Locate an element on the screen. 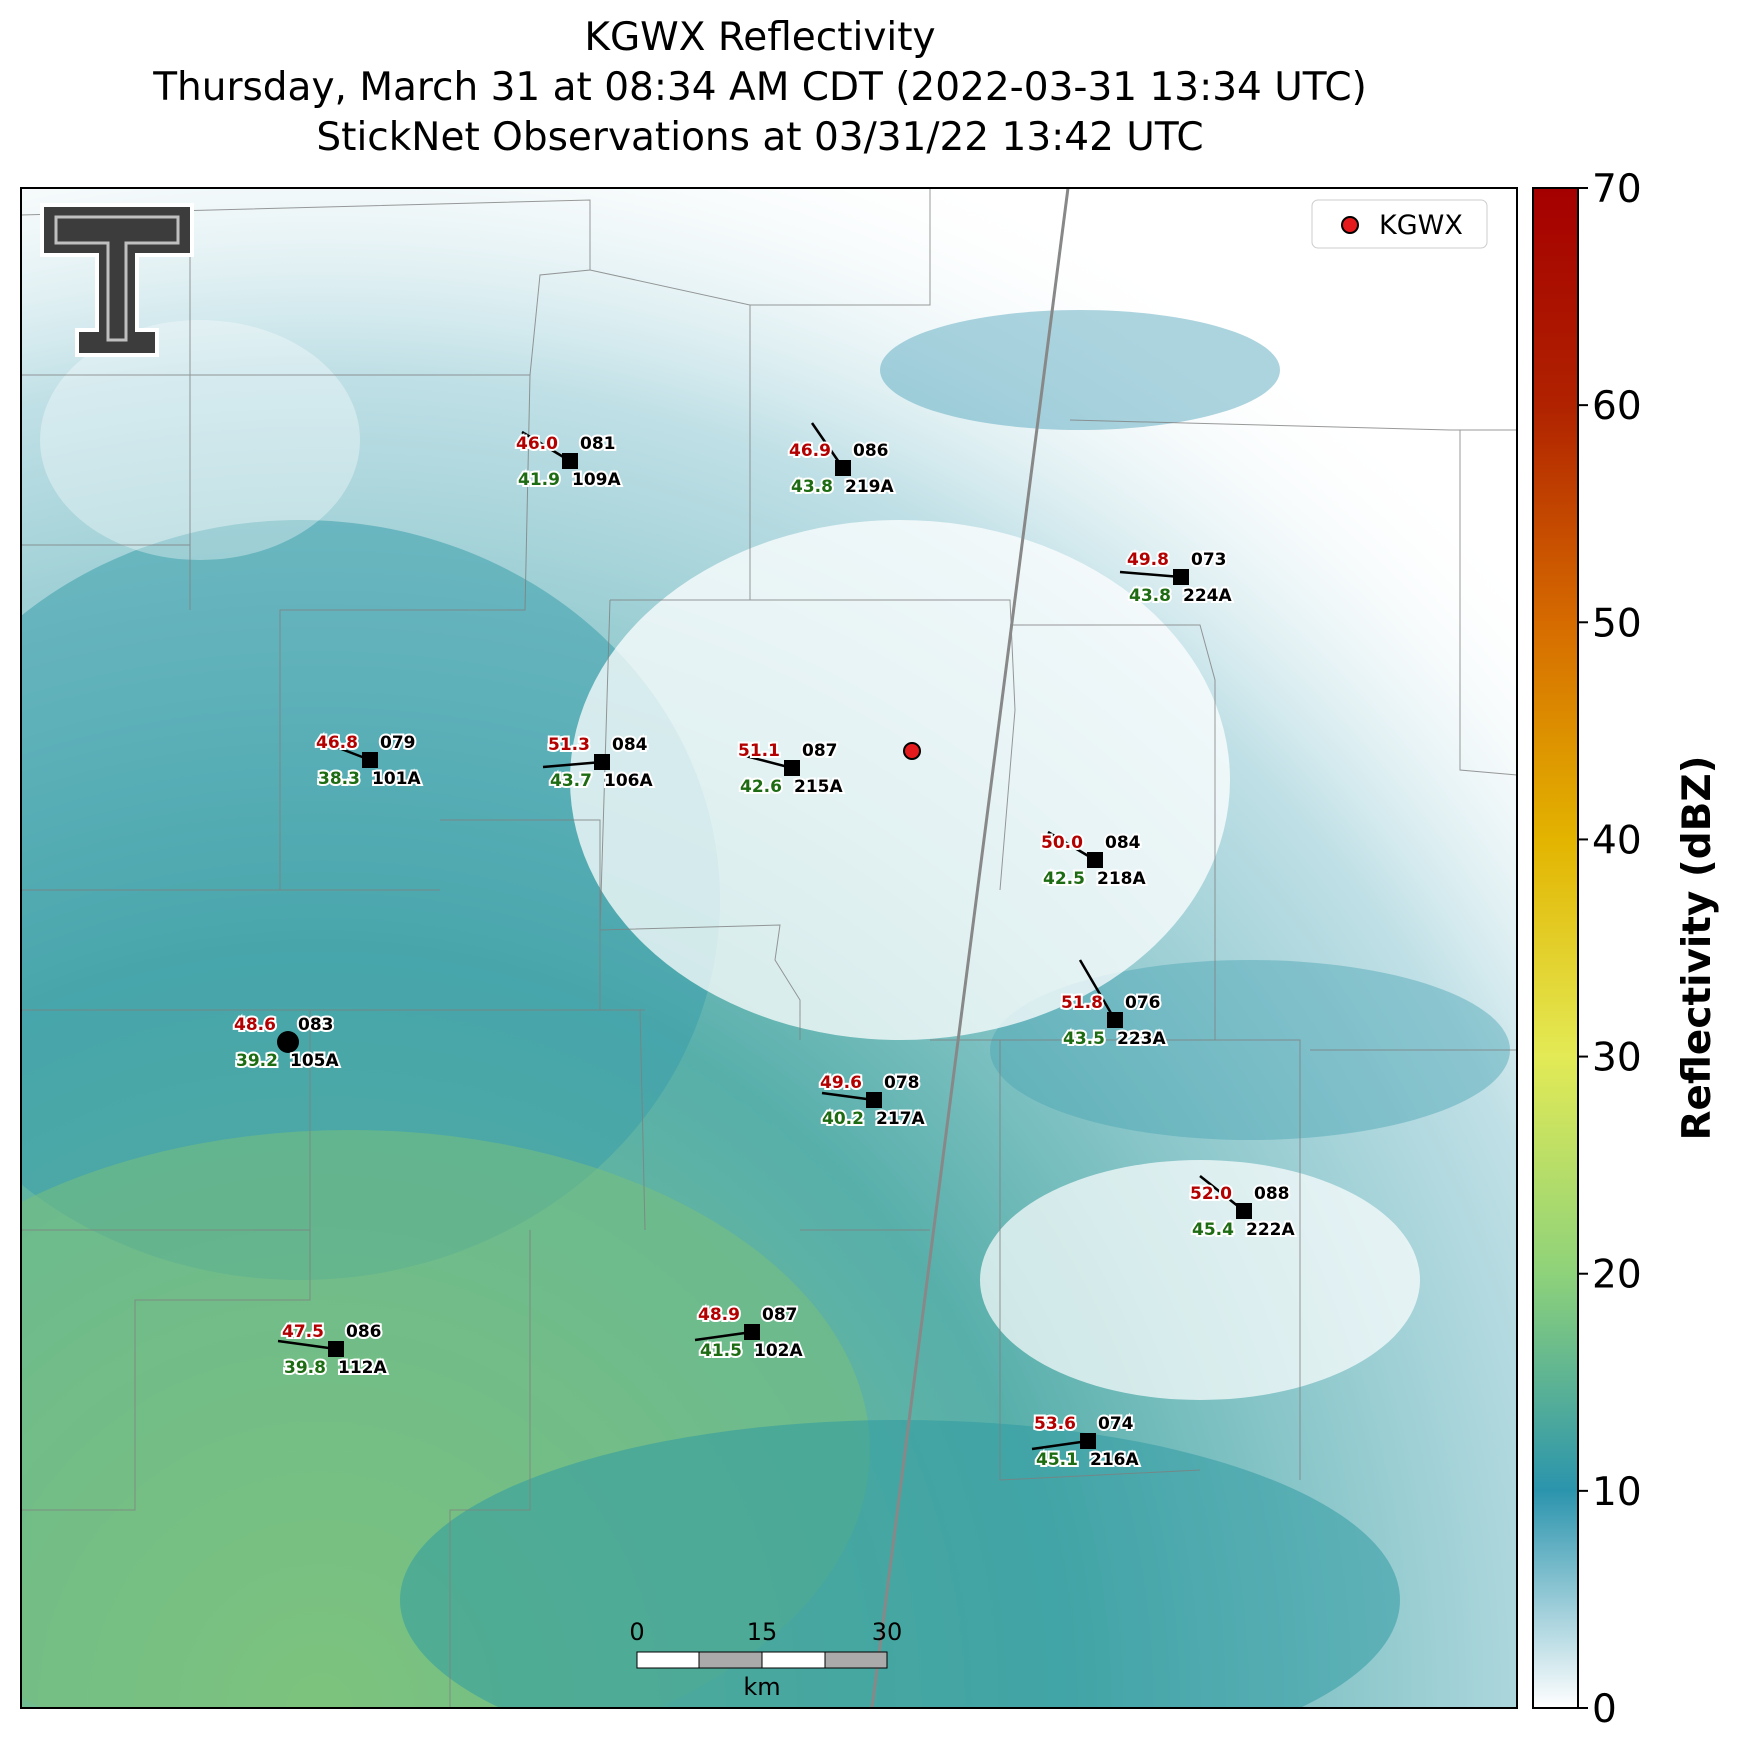  radar-site-kgwx is located at coordinates (912, 751).